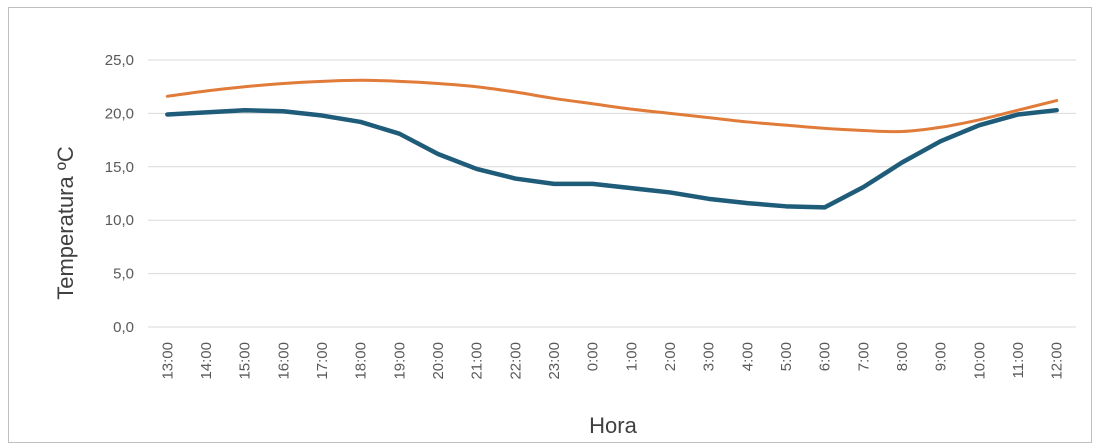 Image resolution: width=1098 pixels, height=444 pixels. Describe the element at coordinates (119, 60) in the screenshot. I see `y-tick-label: 25,0` at that location.